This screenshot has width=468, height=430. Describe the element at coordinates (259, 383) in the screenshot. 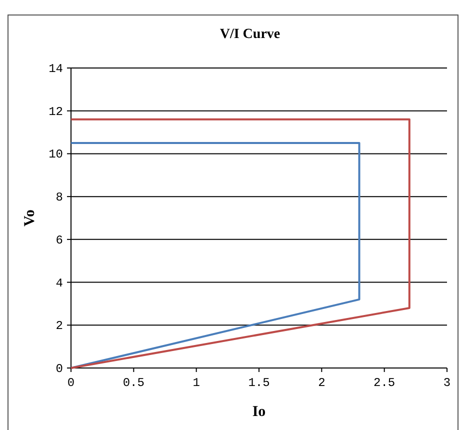

I see `x-tick-label: 1.5` at that location.